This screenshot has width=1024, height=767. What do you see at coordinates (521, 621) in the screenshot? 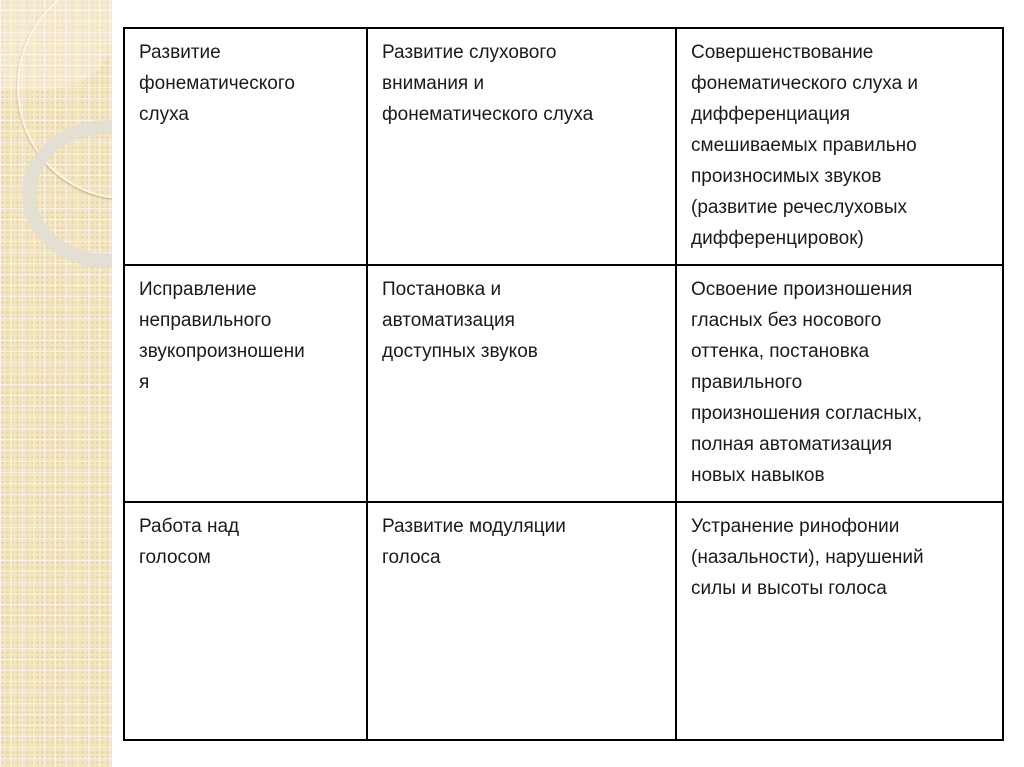
I see `table-cell: Развитие модуляции голоса` at bounding box center [521, 621].